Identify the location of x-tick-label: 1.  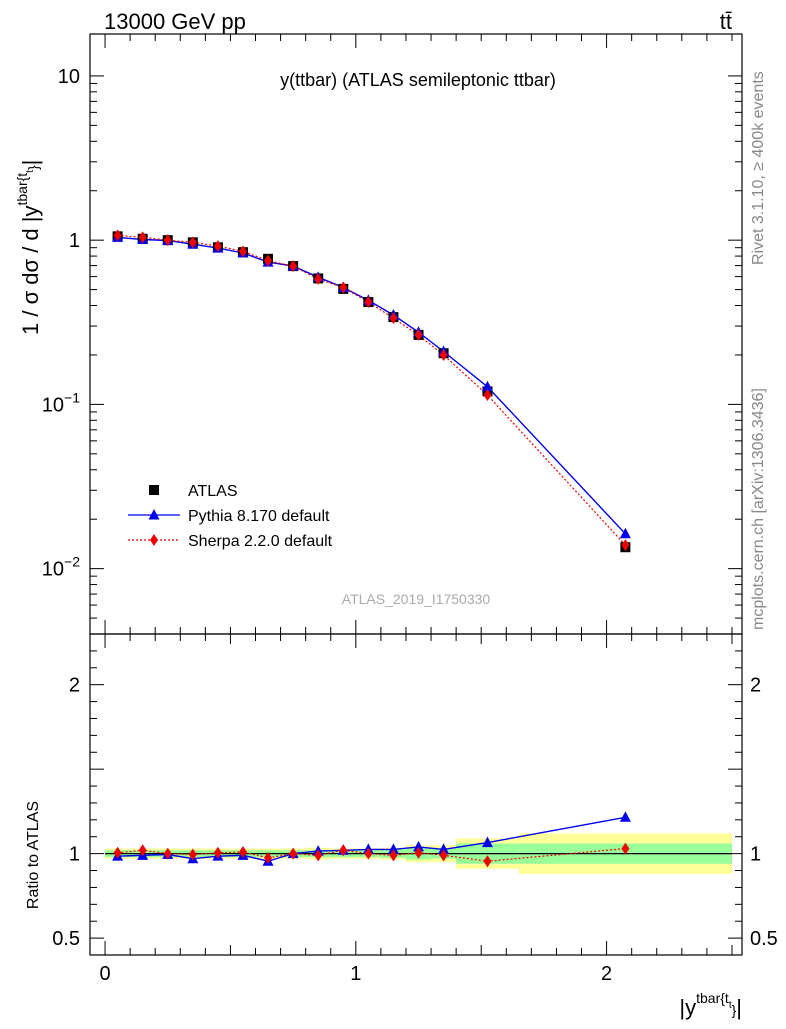
(355, 974).